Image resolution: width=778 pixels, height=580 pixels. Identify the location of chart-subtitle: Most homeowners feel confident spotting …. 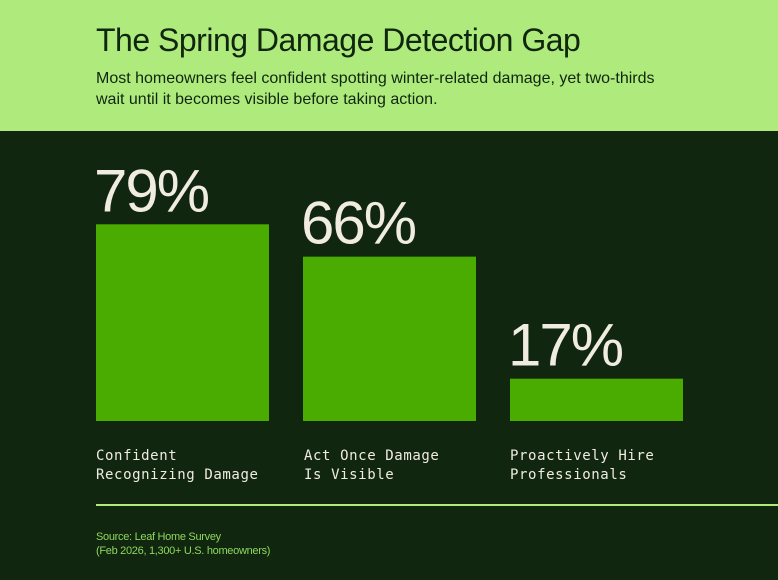
(375, 89).